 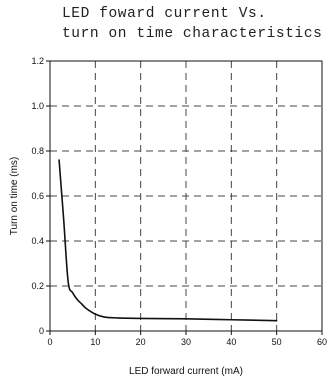 What do you see at coordinates (37, 286) in the screenshot?
I see `y-tick-label: 0.2` at bounding box center [37, 286].